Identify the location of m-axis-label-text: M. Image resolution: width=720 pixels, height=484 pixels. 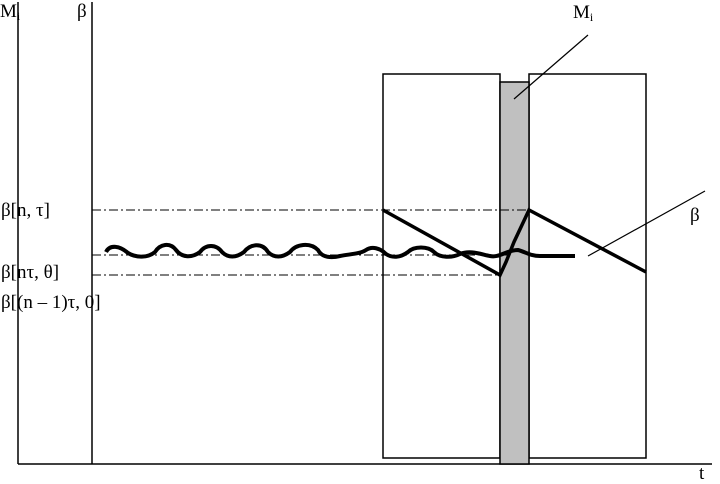
(8, 11).